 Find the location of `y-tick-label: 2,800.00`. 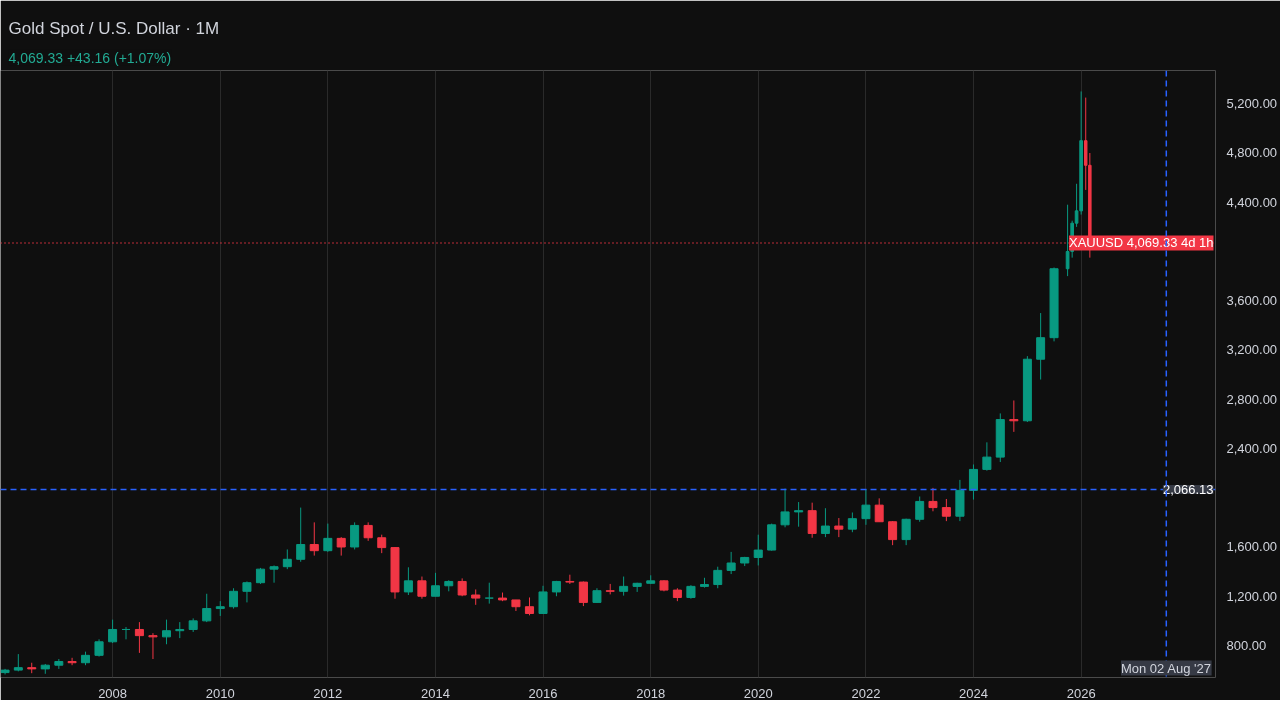

y-tick-label: 2,800.00 is located at coordinates (1252, 399).